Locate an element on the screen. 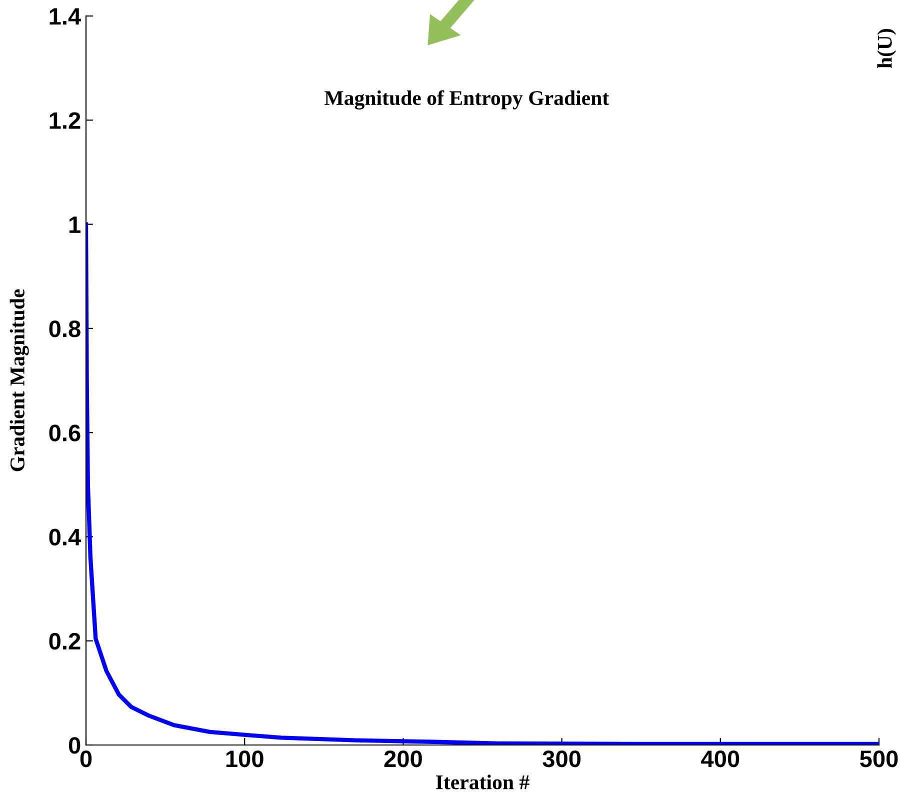  y-tick-label: 0.6 is located at coordinates (64, 433).